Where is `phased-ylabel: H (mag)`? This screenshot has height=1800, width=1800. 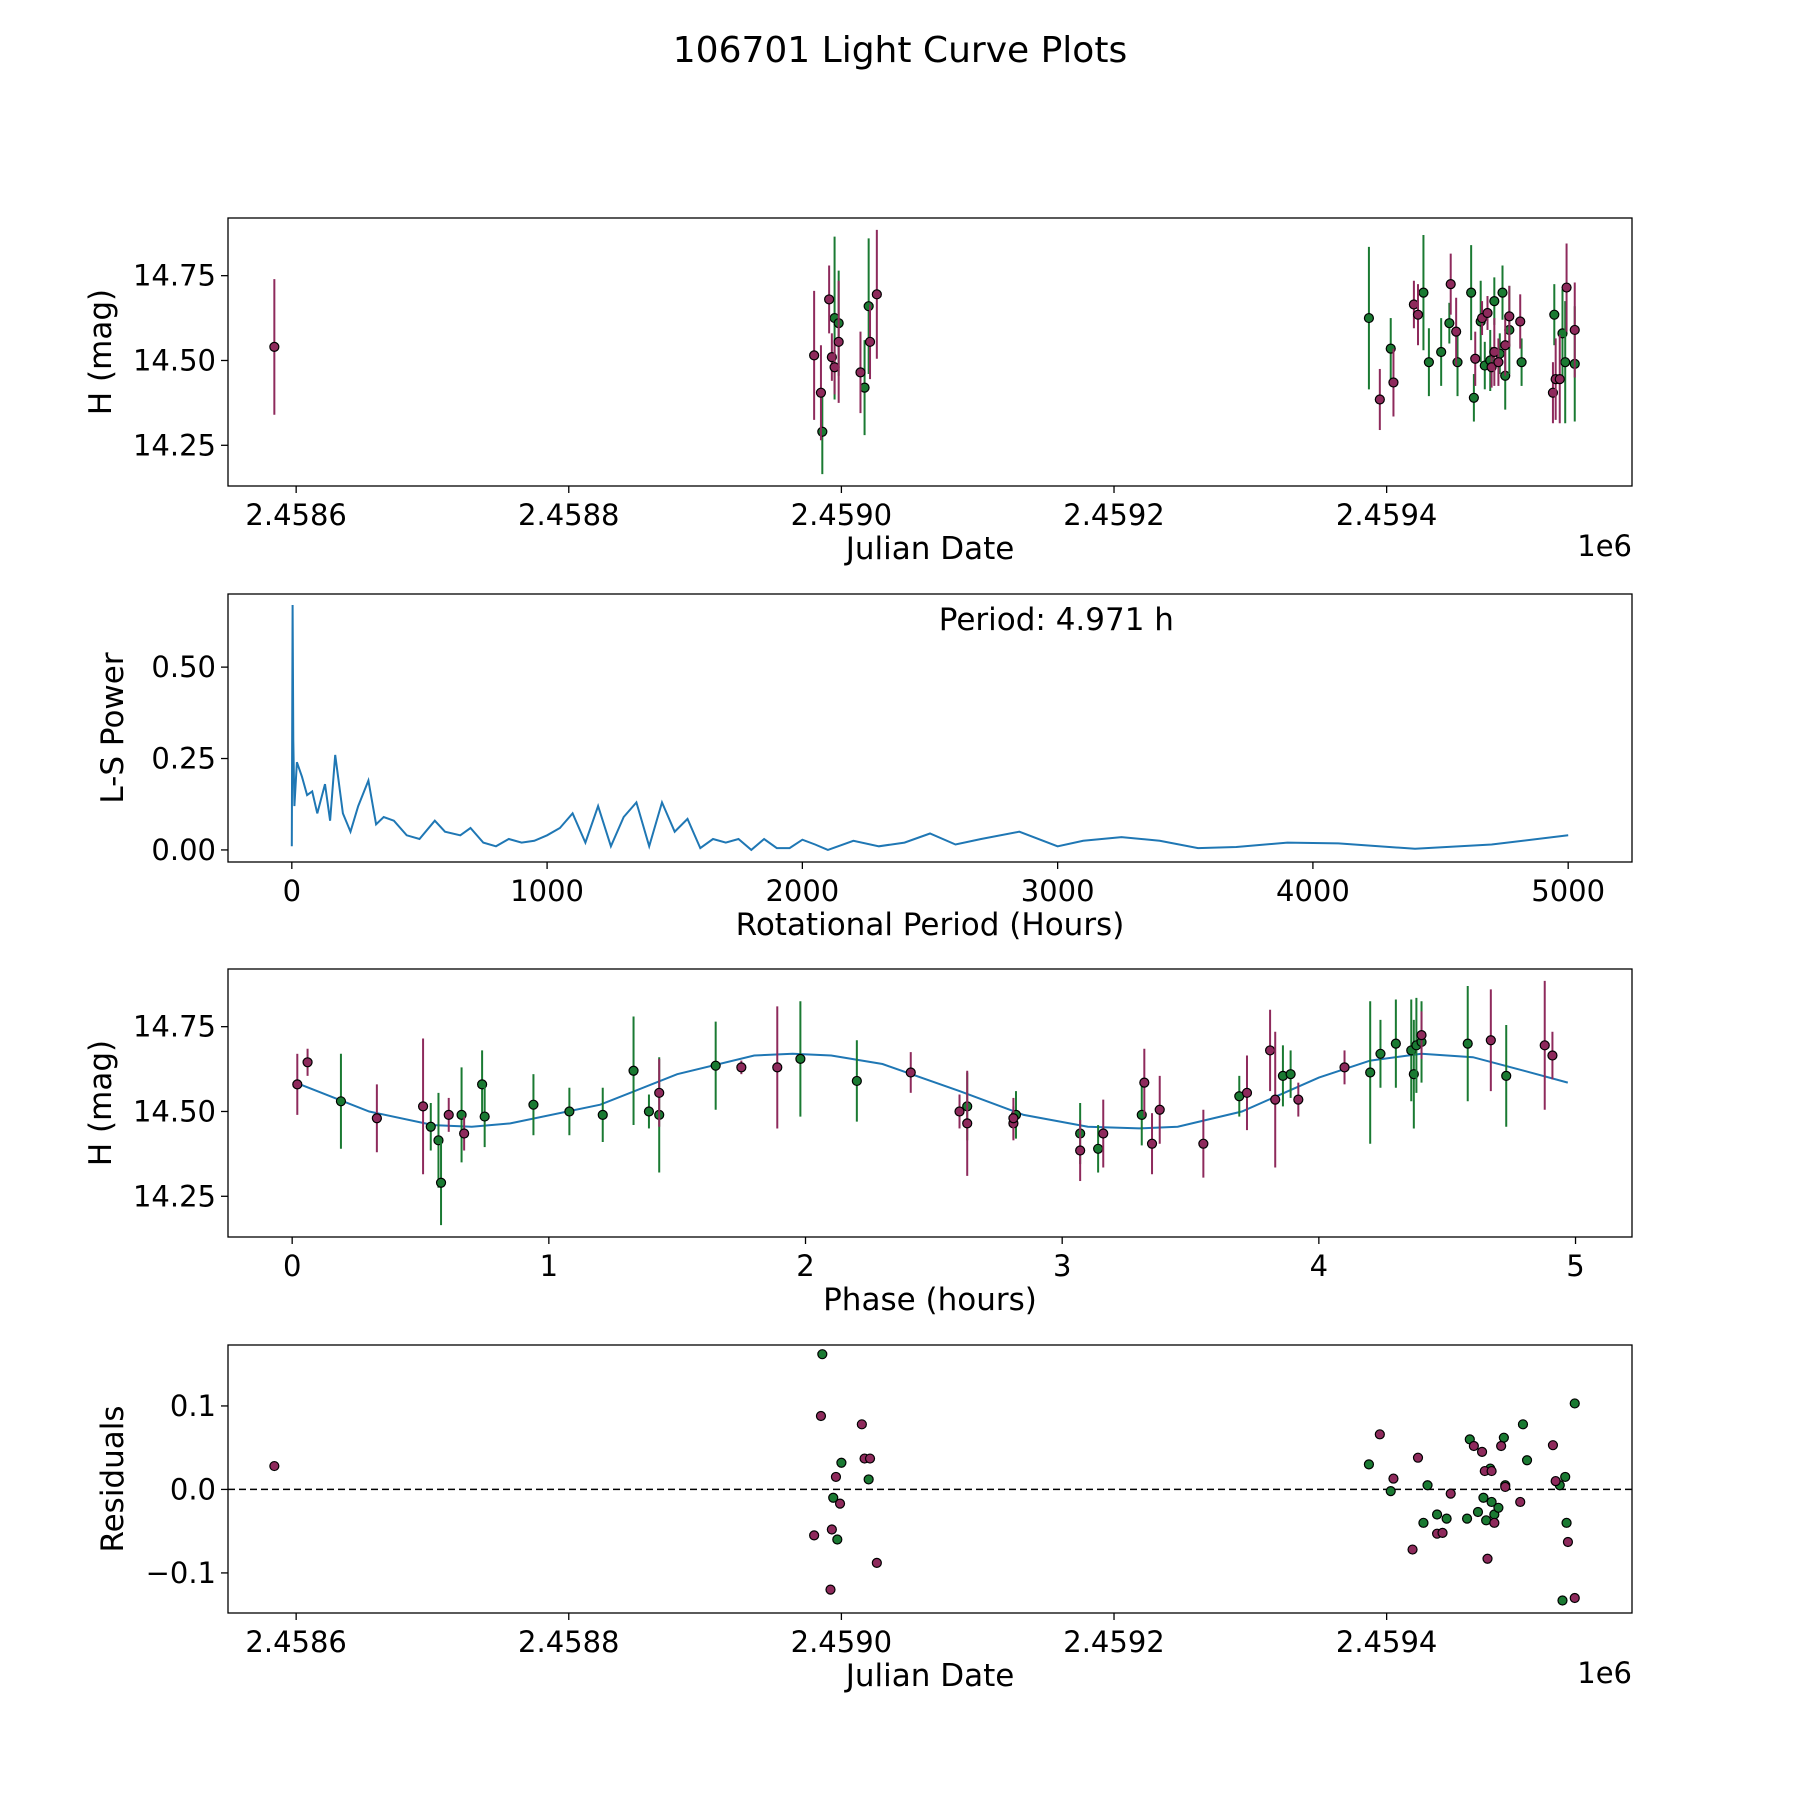 phased-ylabel: H (mag) is located at coordinates (101, 1103).